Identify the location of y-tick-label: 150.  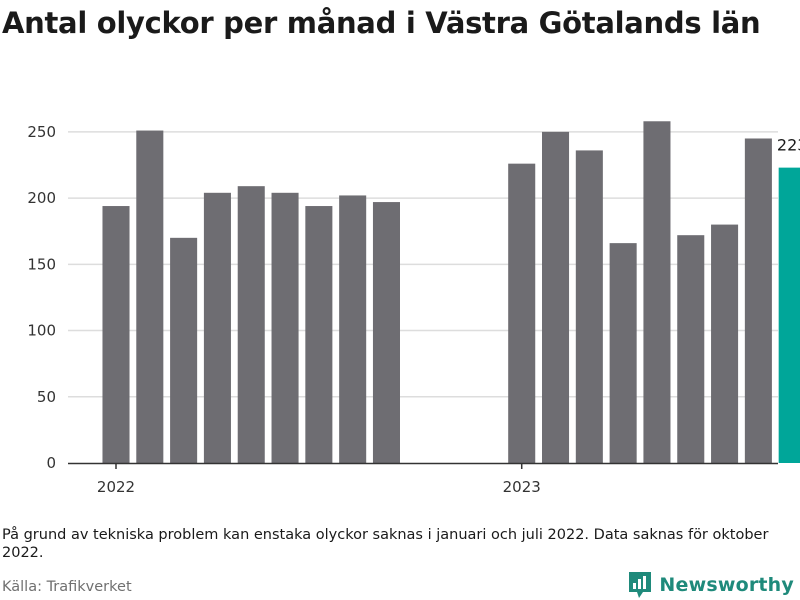
(41, 264).